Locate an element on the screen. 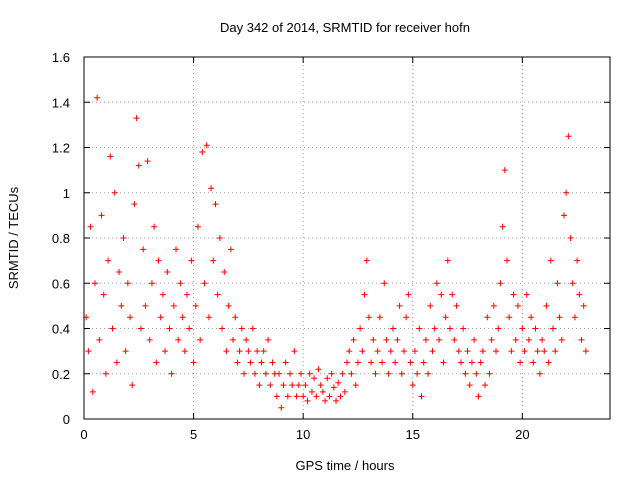 Image resolution: width=640 pixels, height=480 pixels. y-tick-label: 0.8 is located at coordinates (61, 238).